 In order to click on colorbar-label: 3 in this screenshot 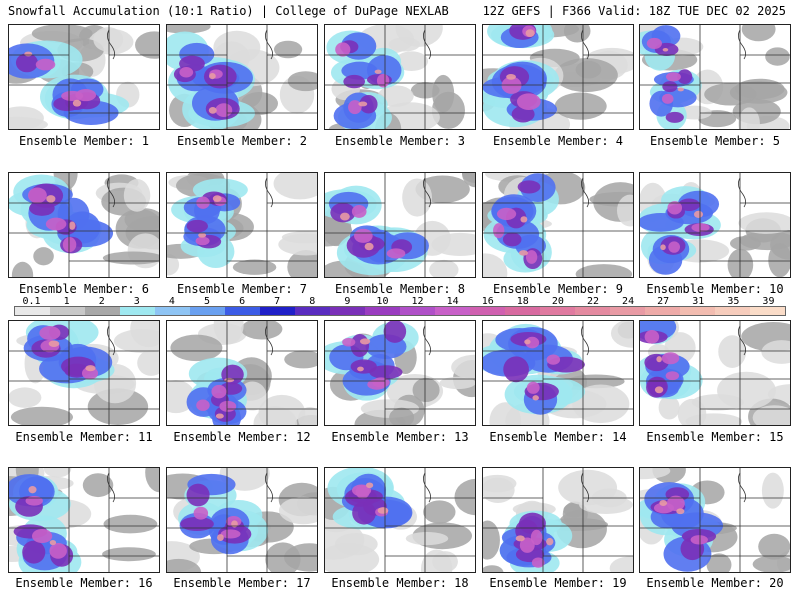, I will do `click(136, 301)`.